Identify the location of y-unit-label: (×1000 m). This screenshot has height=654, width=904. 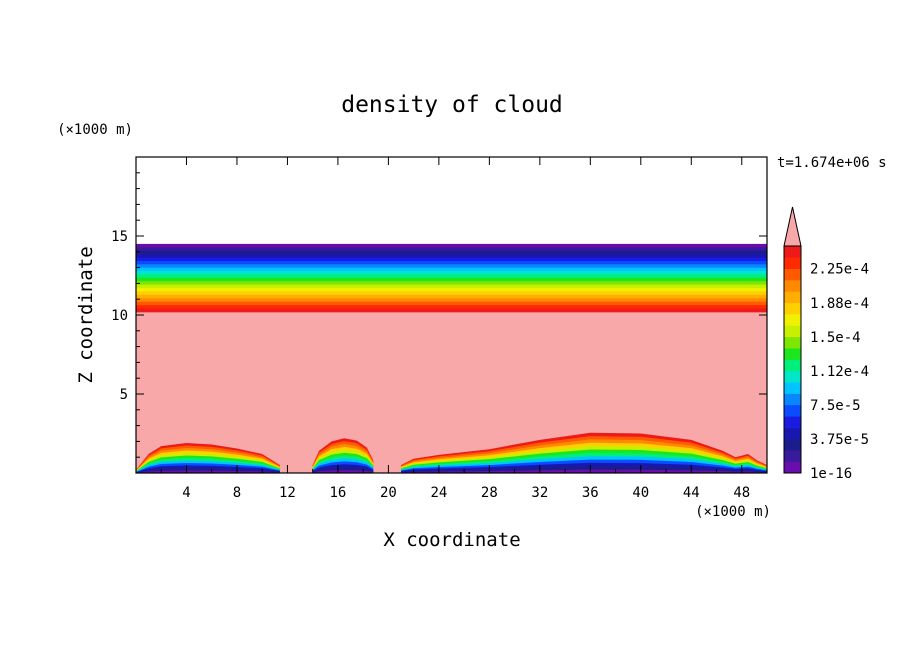
(95, 130).